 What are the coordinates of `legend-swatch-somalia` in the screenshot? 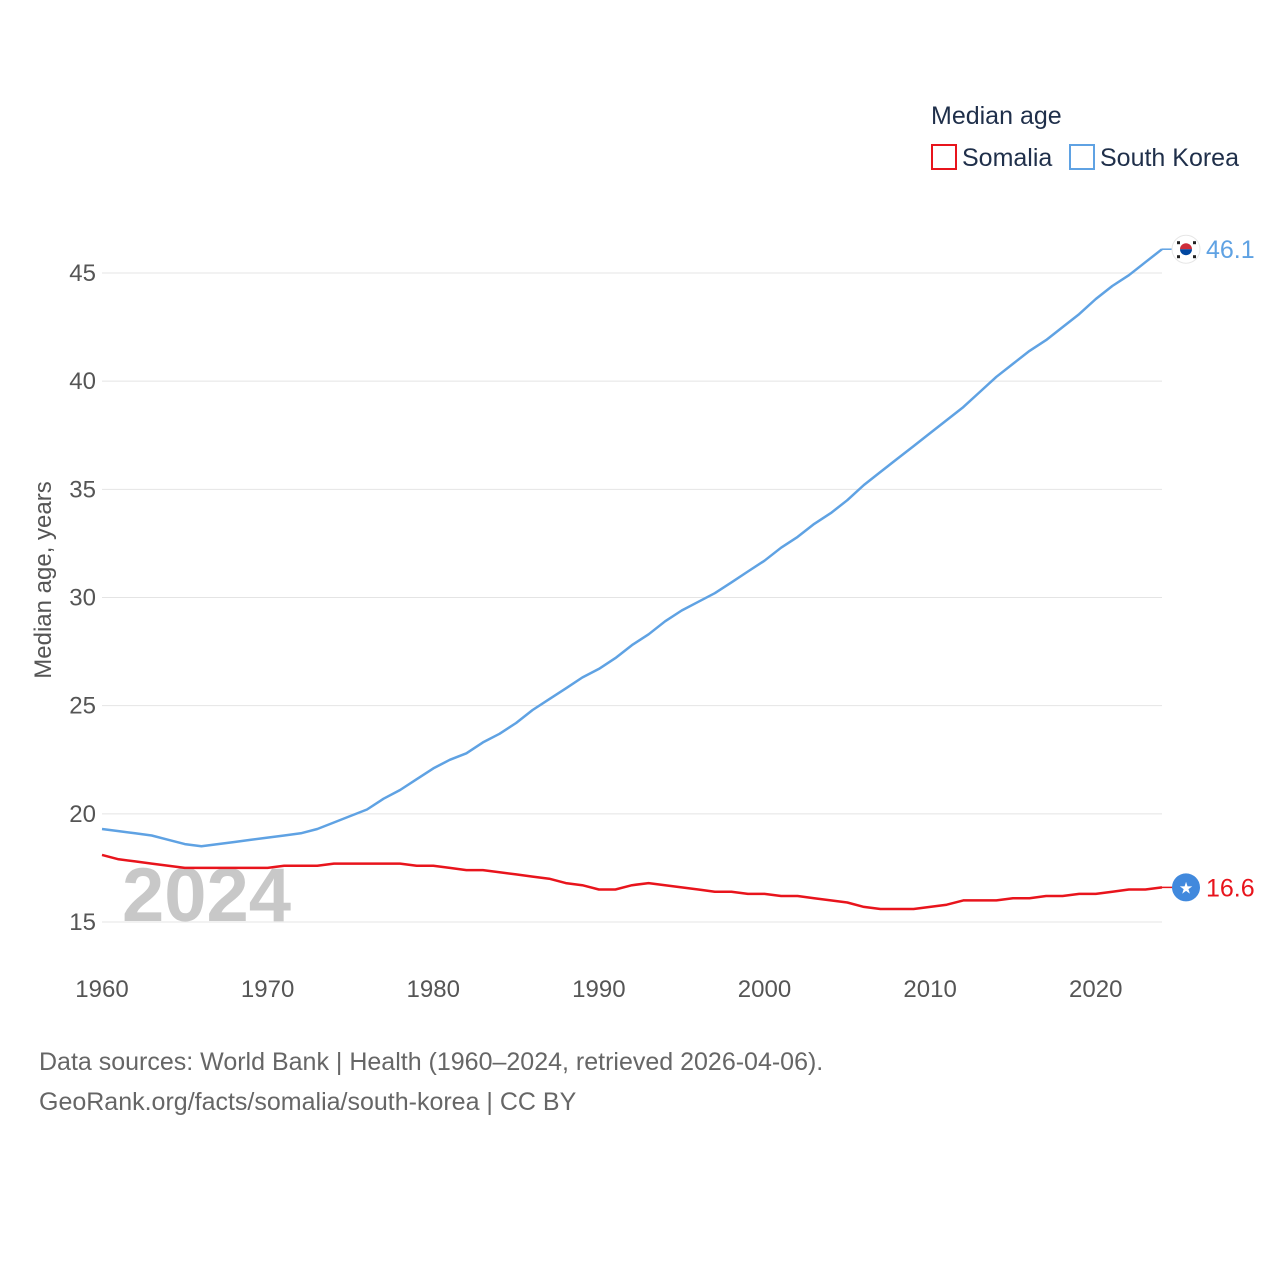 It's located at (944, 157).